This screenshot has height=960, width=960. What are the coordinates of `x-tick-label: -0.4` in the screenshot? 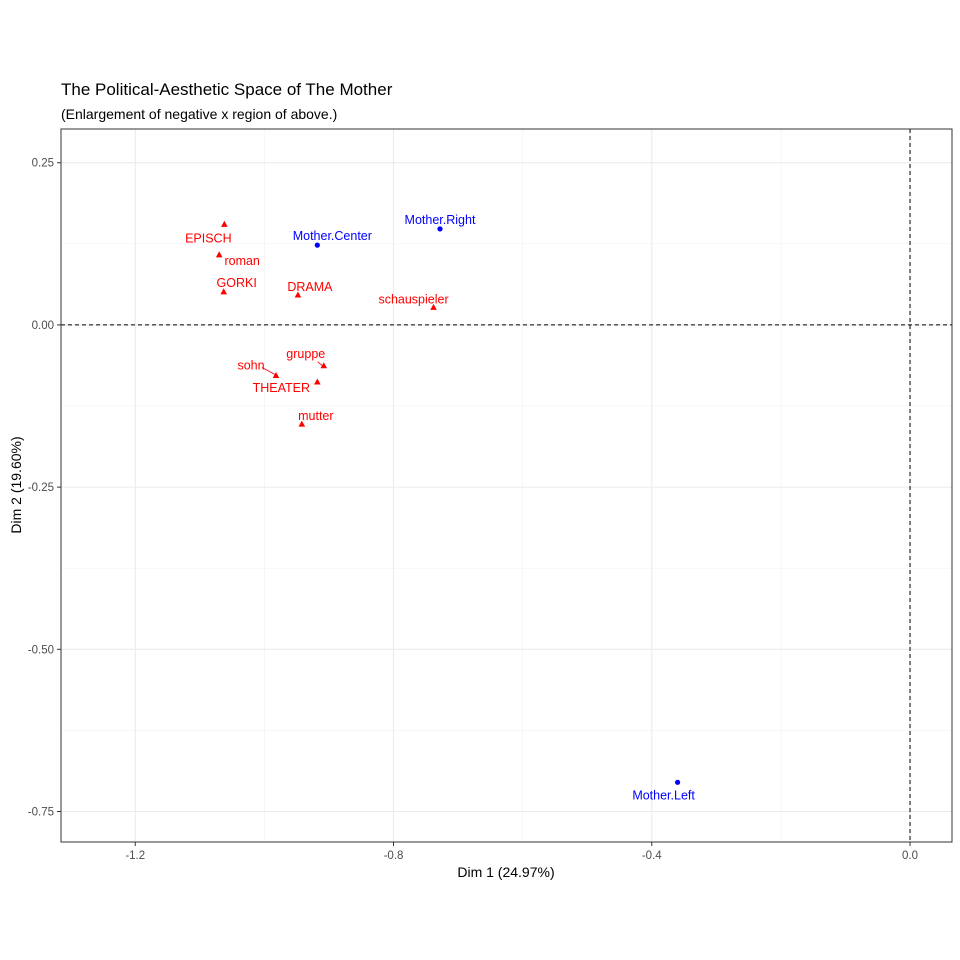 It's located at (652, 856).